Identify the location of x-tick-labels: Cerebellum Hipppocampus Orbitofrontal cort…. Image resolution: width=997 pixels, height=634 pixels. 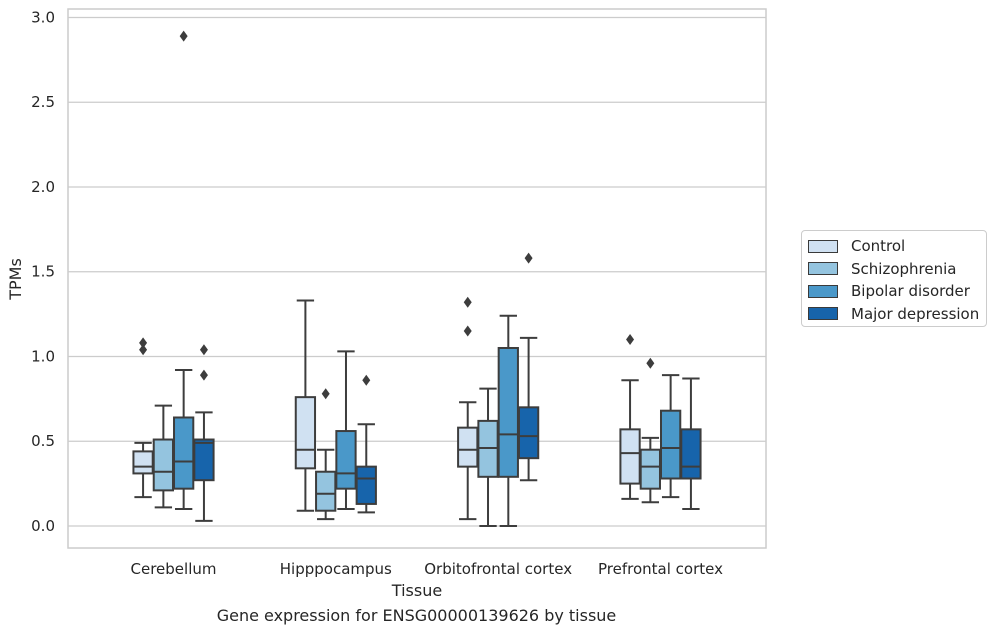
(427, 569).